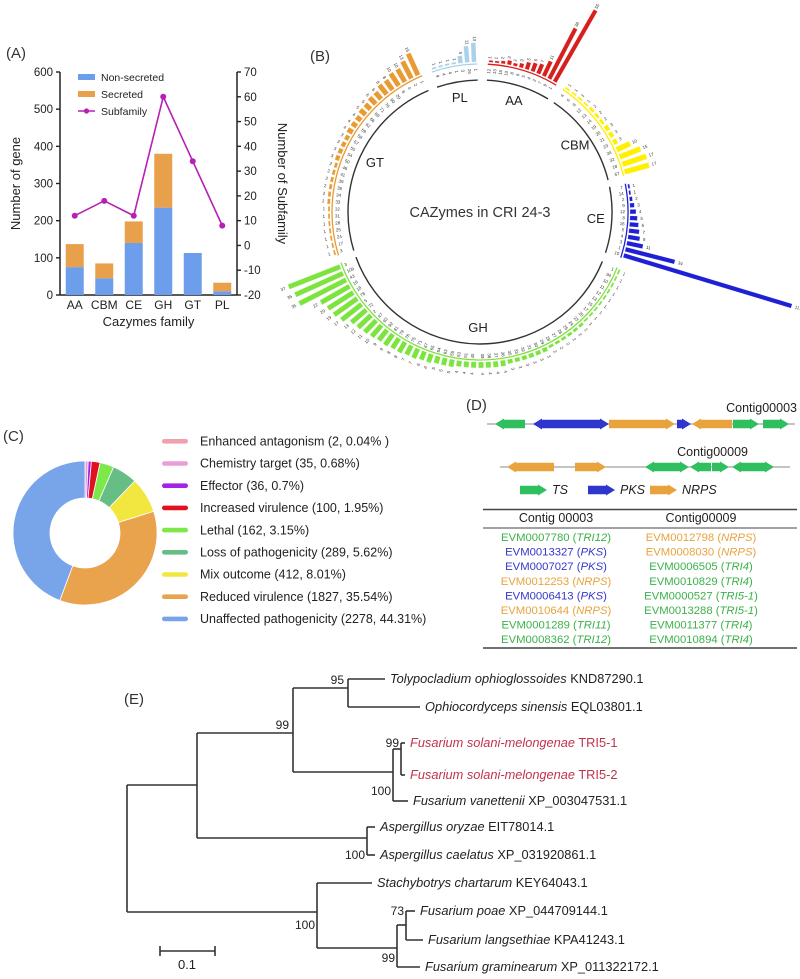 This screenshot has width=800, height=979. I want to click on gene-legend-label: TS, so click(560, 490).